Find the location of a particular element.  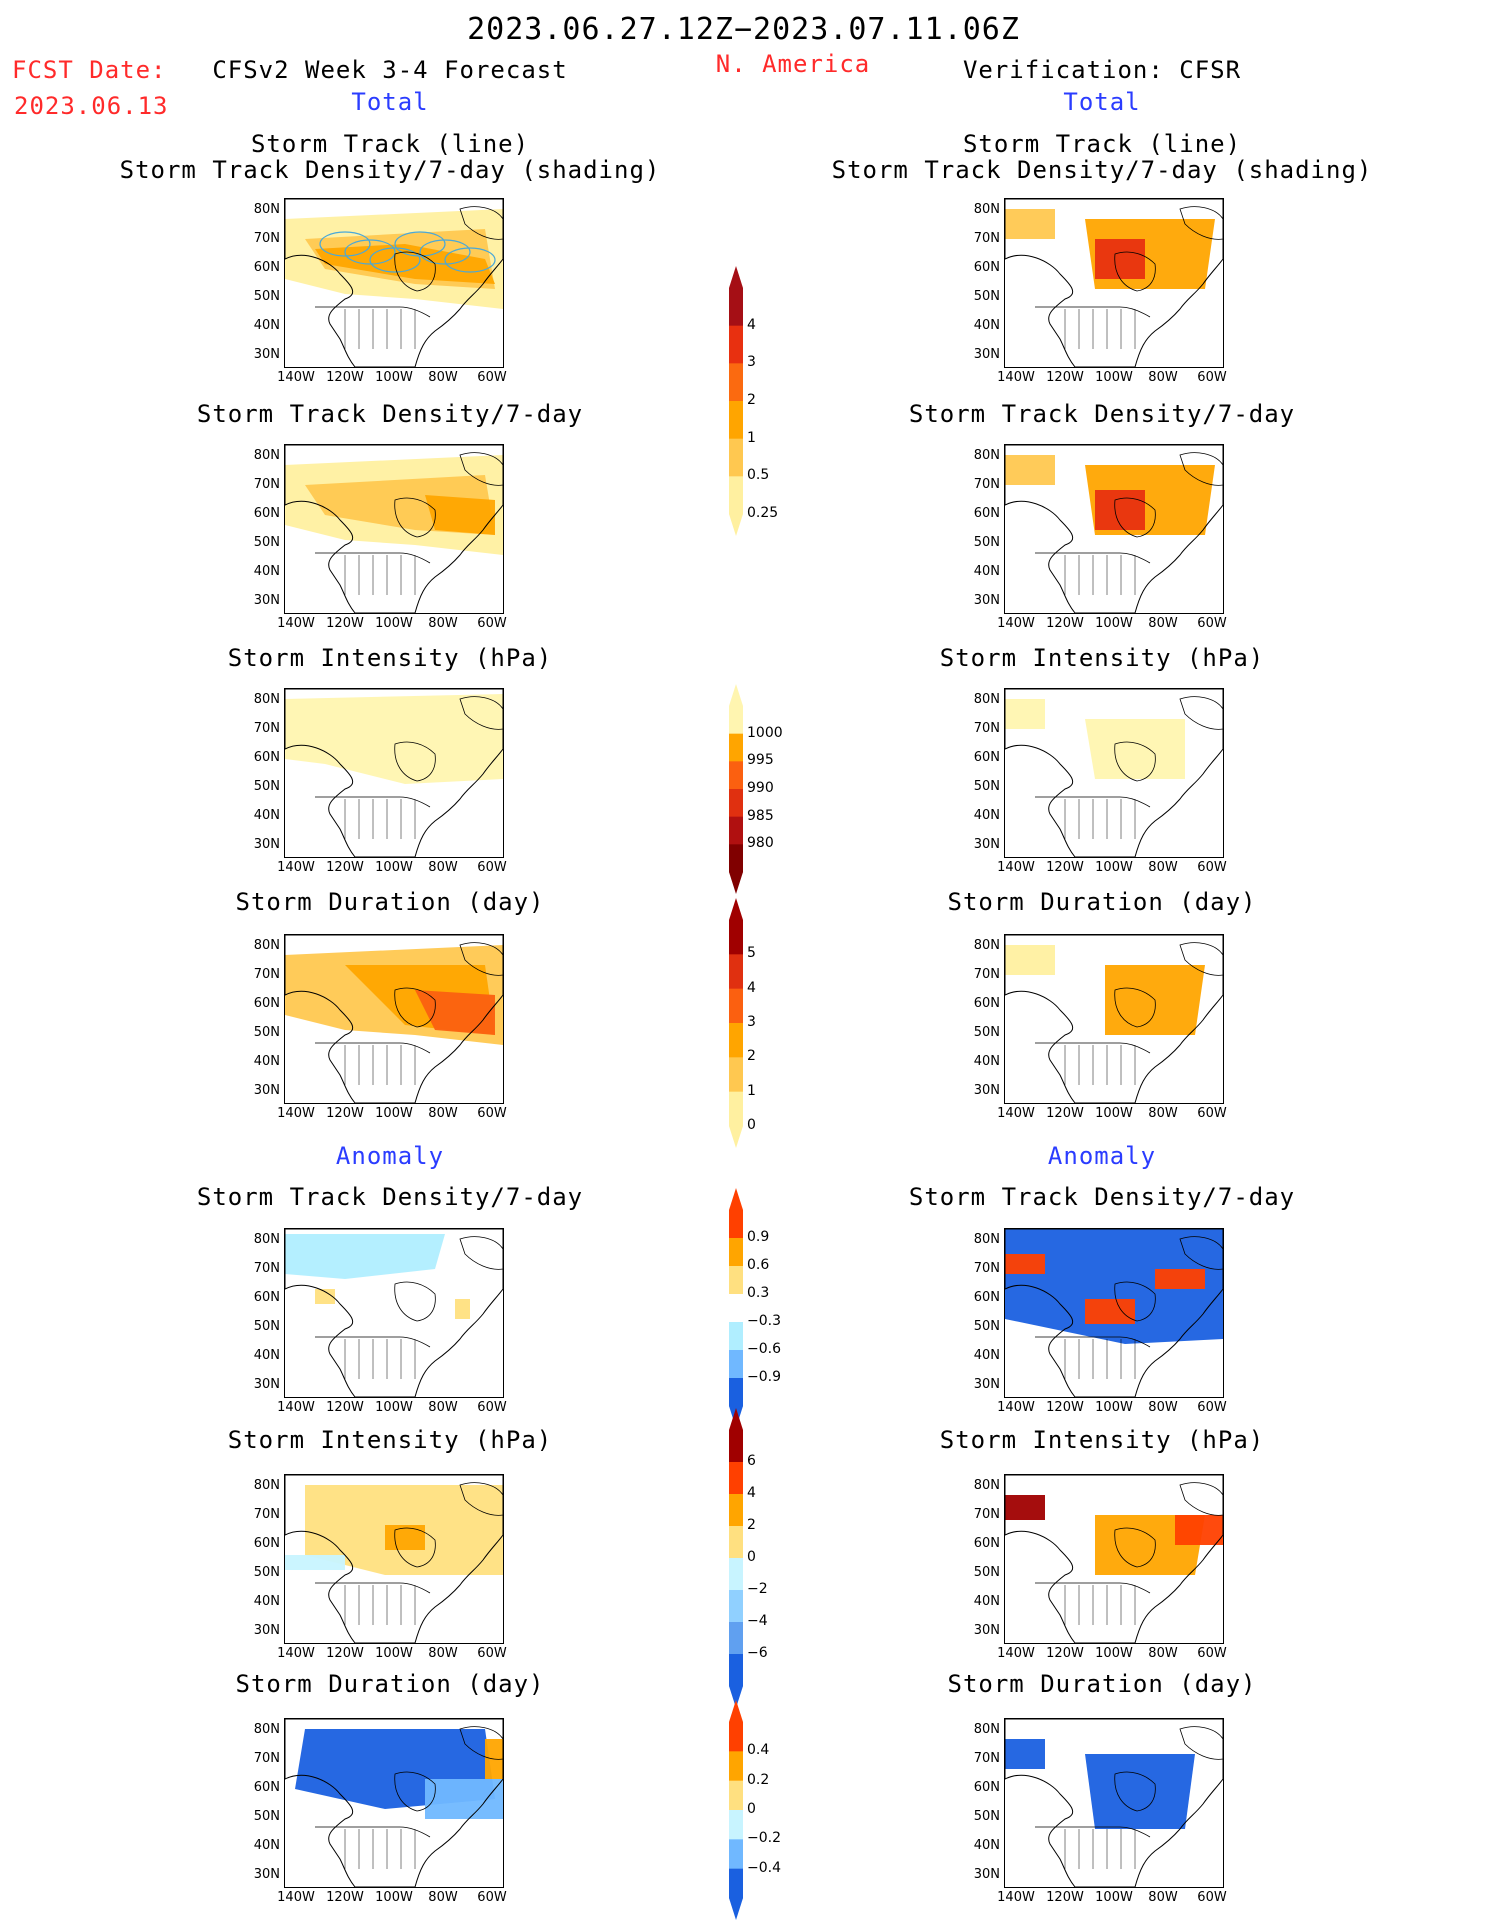

colorbar-label: 0 is located at coordinates (751, 1557).